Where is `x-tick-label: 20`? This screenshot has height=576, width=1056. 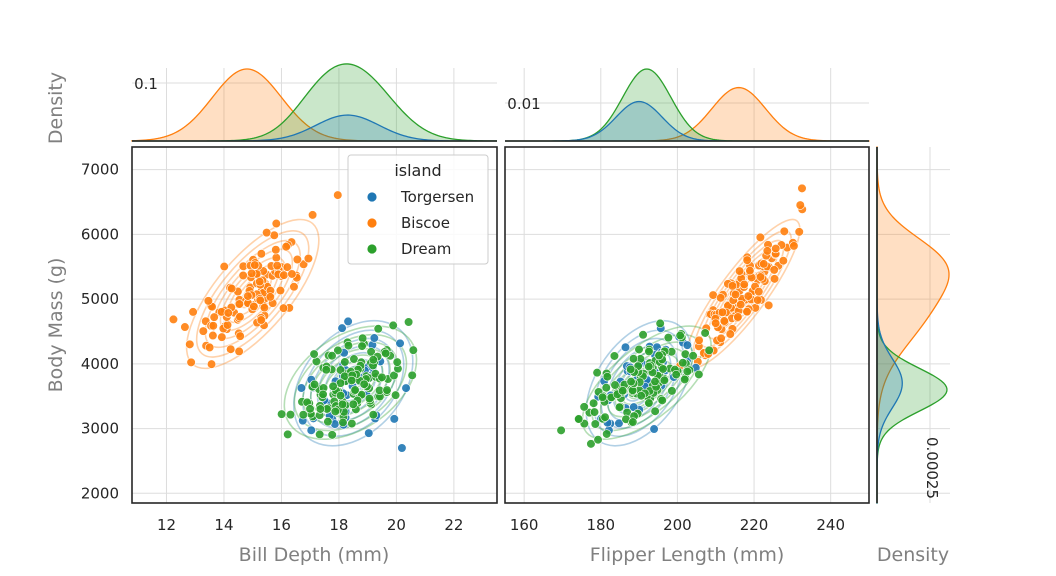 x-tick-label: 20 is located at coordinates (396, 525).